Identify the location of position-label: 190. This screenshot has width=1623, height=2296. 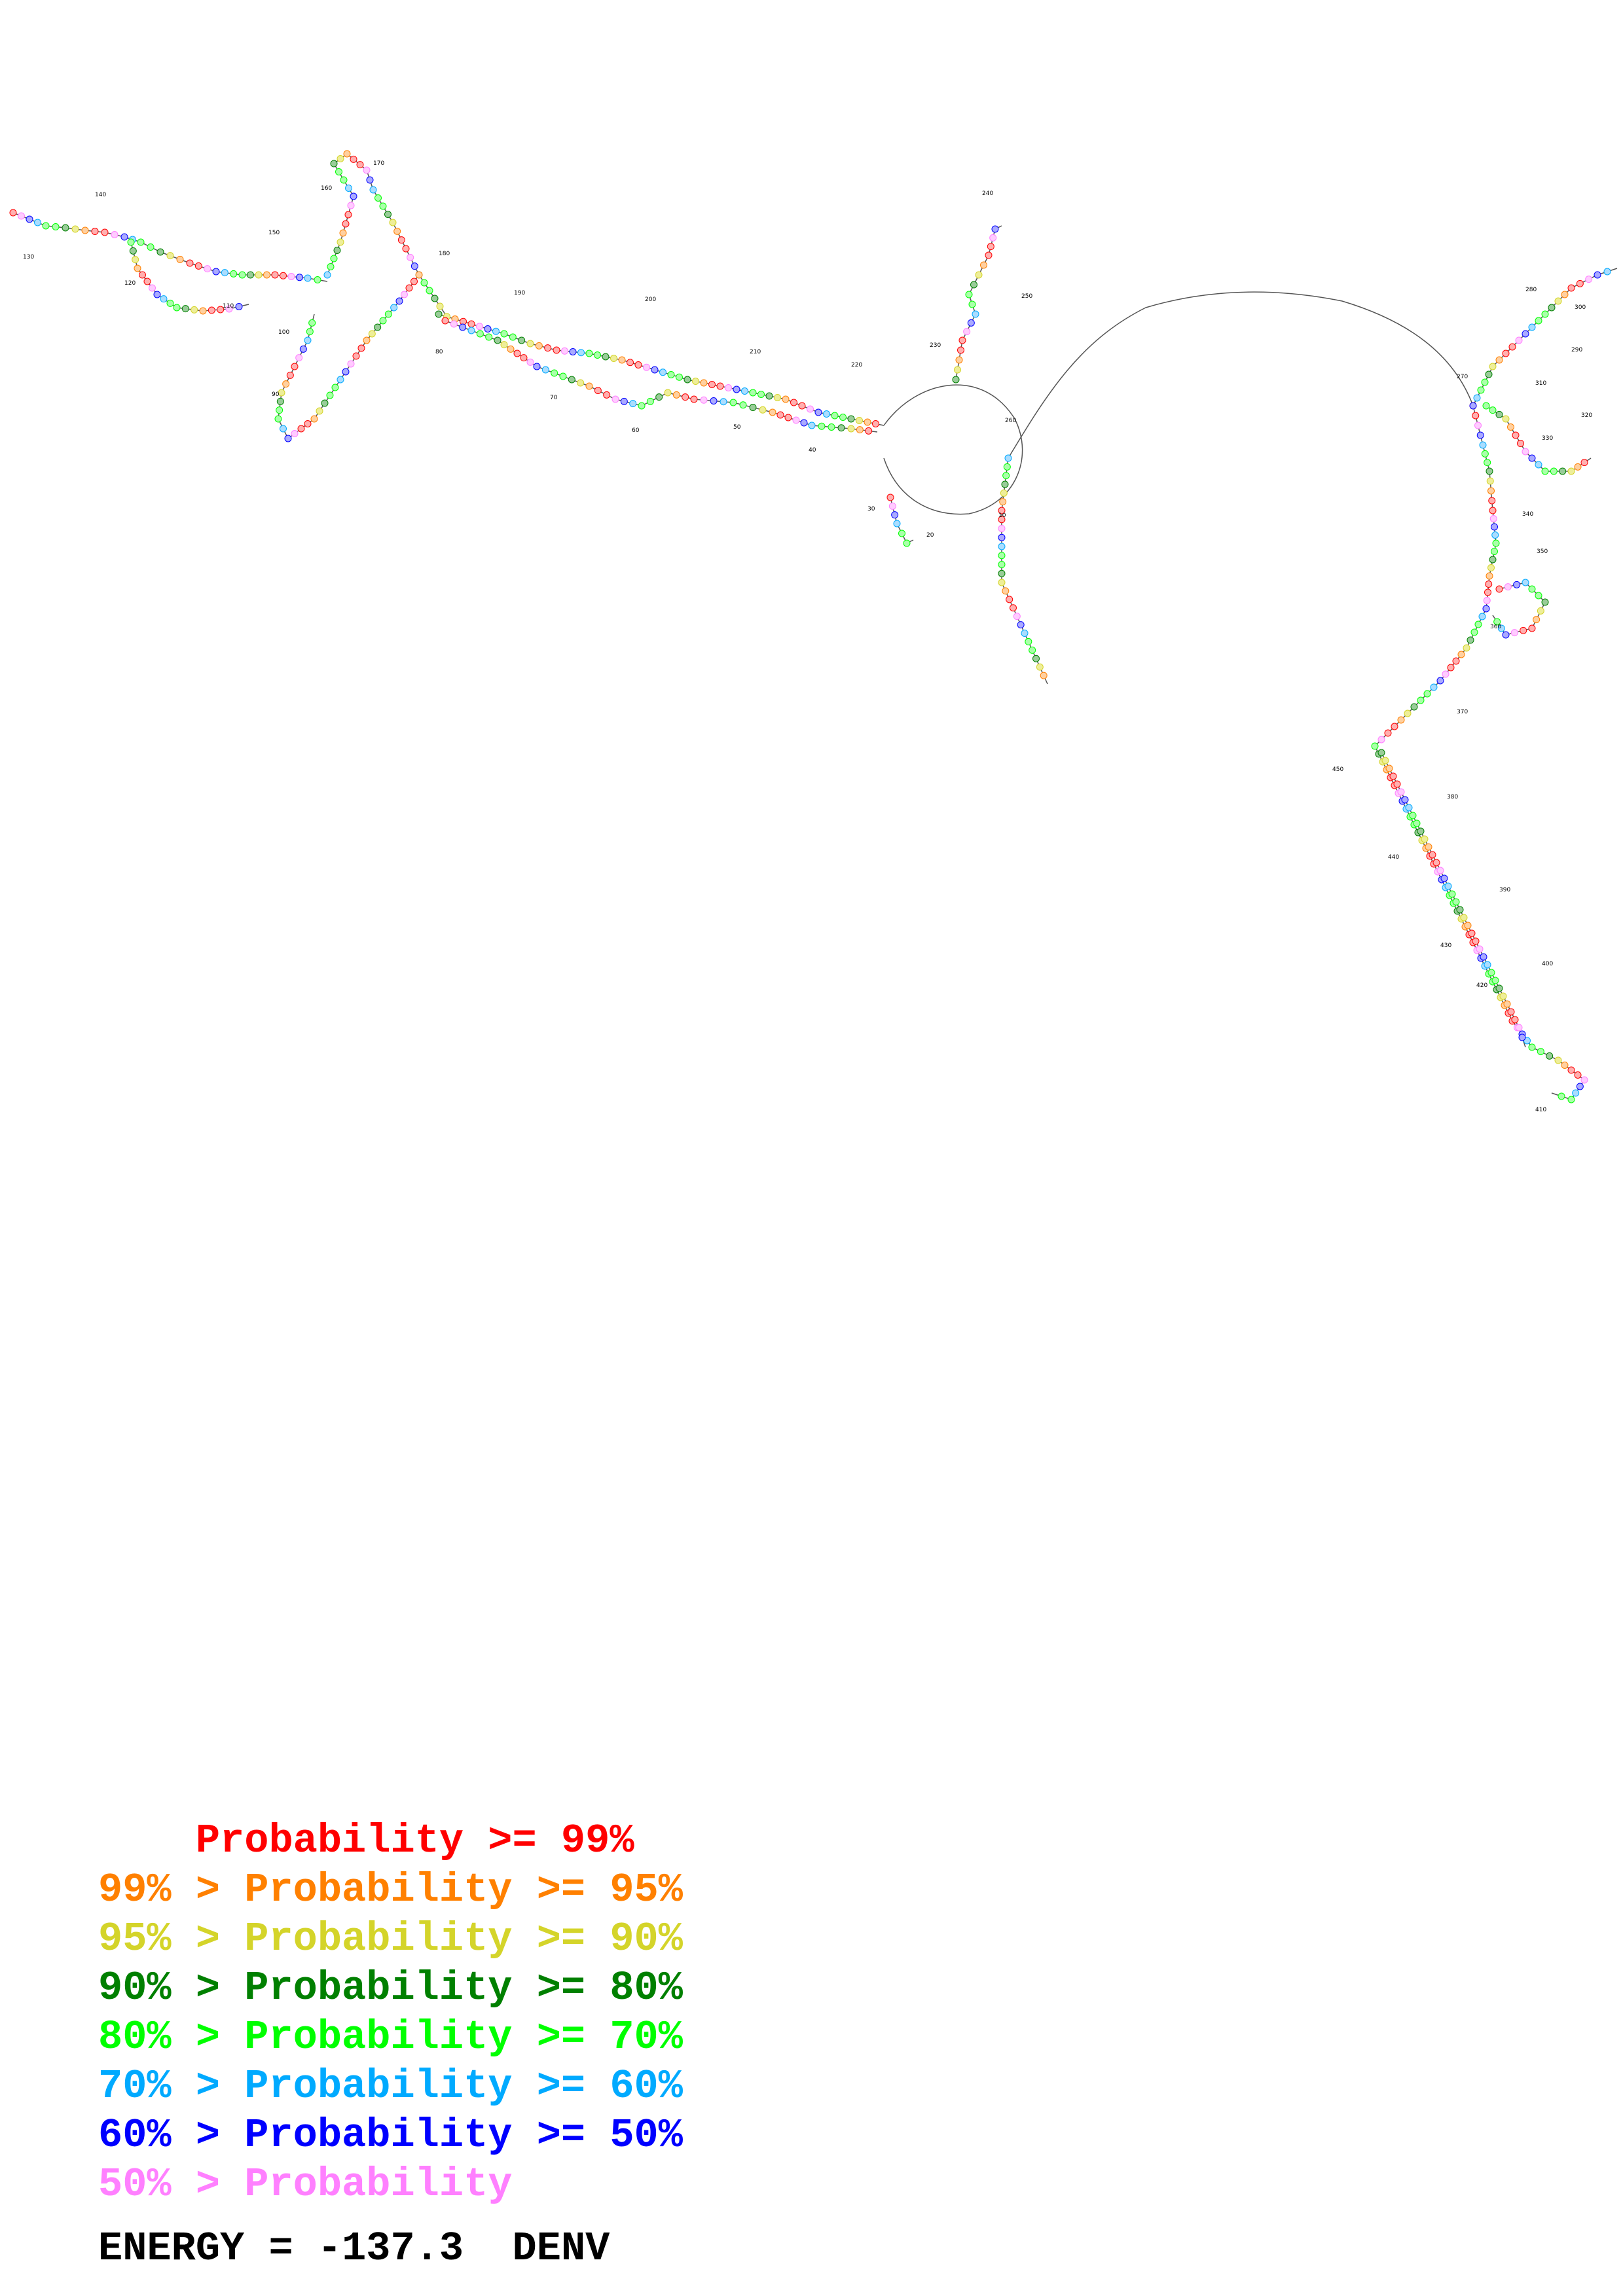
(519, 293).